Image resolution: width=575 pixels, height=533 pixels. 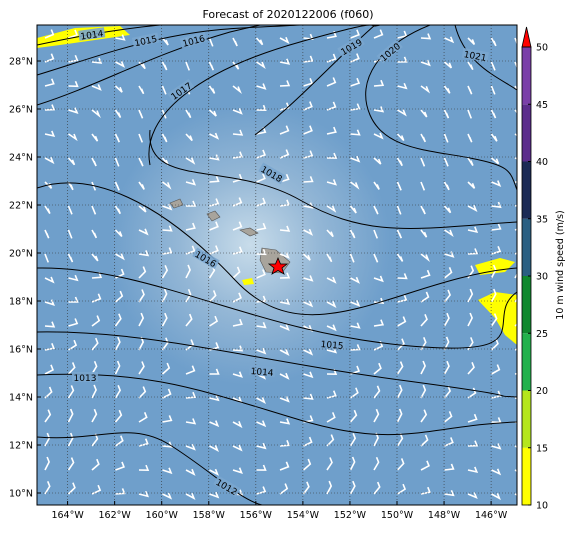 I want to click on colorbar-segment, so click(x=526, y=362).